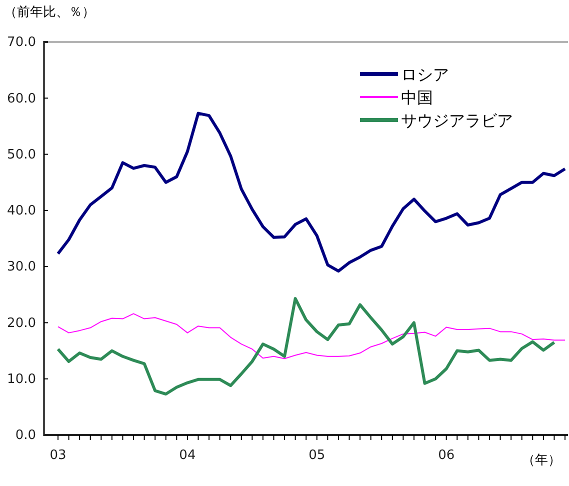 The height and width of the screenshot is (486, 569). Describe the element at coordinates (25, 436) in the screenshot. I see `y-tick-label: 0.0` at that location.